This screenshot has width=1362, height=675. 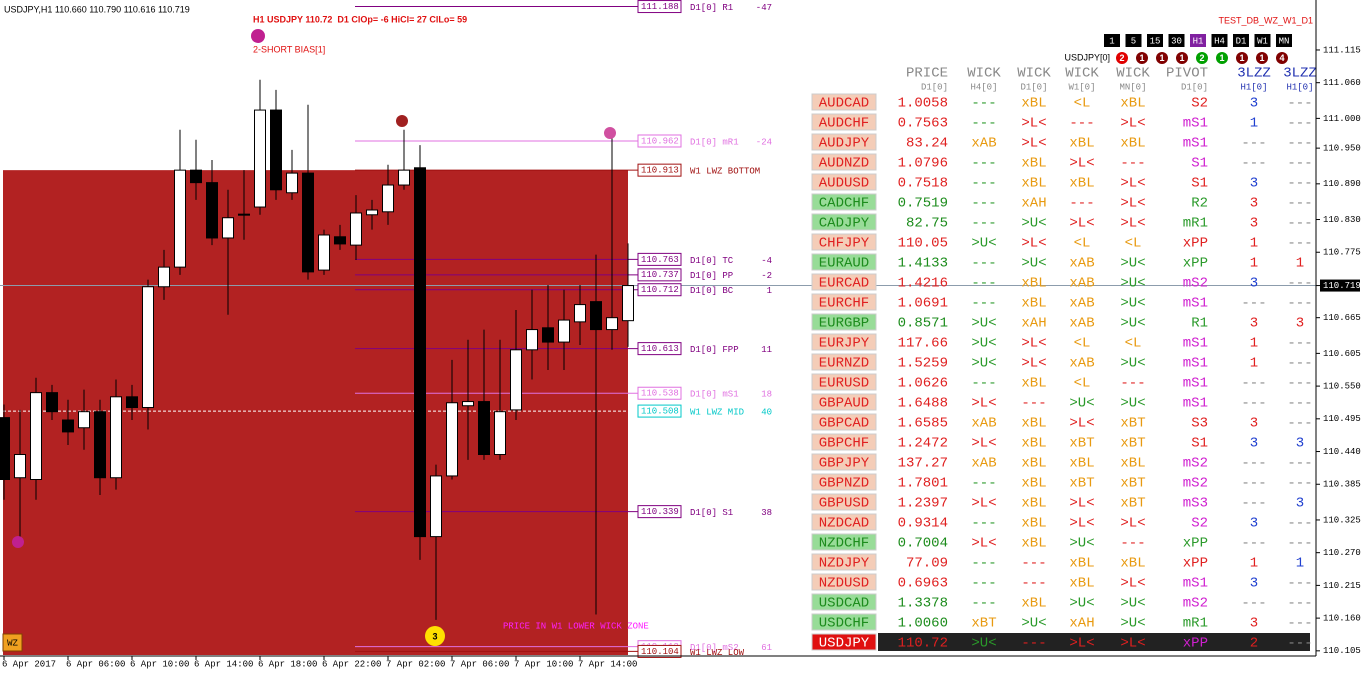 I want to click on symbol: GBPCAD, so click(x=844, y=424).